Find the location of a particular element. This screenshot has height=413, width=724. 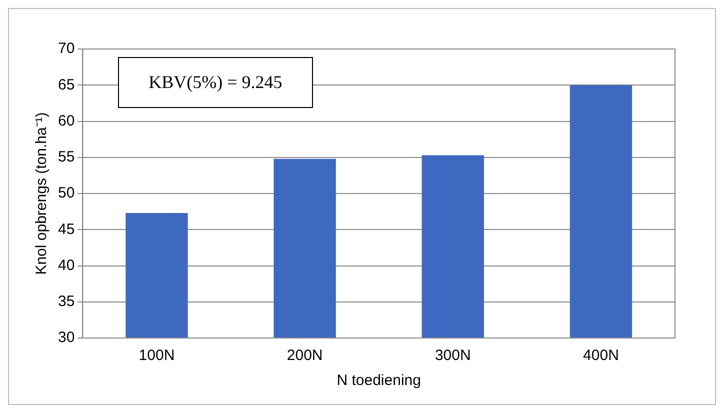

y-tick-label: 55 is located at coordinates (66, 157).